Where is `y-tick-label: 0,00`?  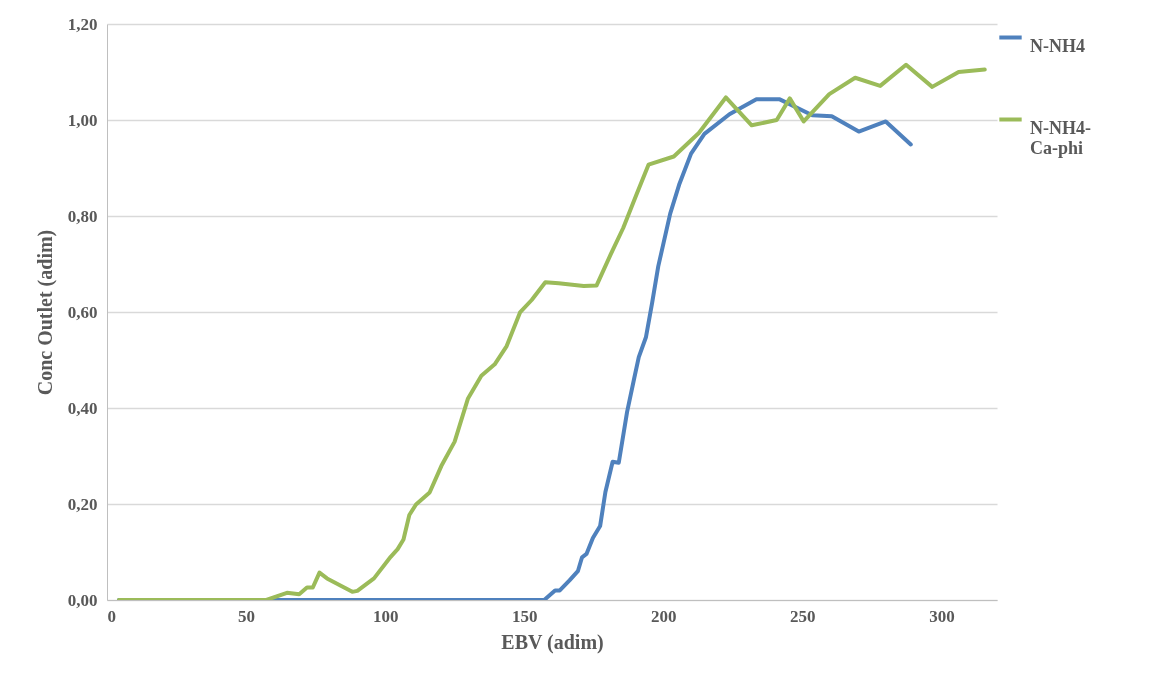 y-tick-label: 0,00 is located at coordinates (82, 600).